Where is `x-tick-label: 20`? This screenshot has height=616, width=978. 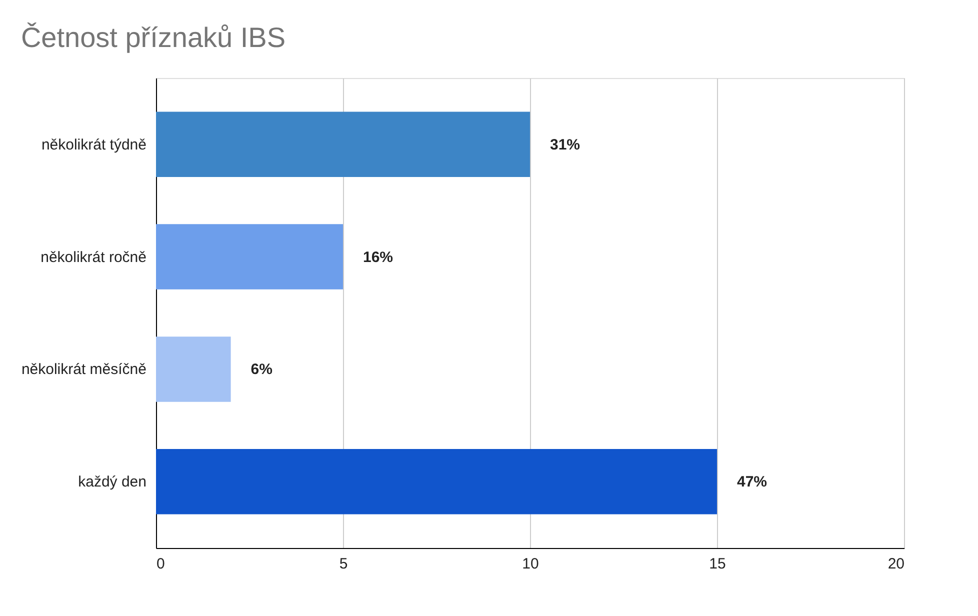
x-tick-label: 20 is located at coordinates (896, 564).